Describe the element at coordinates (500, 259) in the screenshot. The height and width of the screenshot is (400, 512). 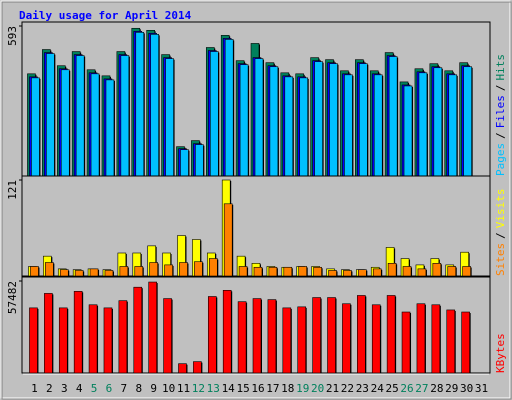
I see `legend-entry: Sites` at that location.